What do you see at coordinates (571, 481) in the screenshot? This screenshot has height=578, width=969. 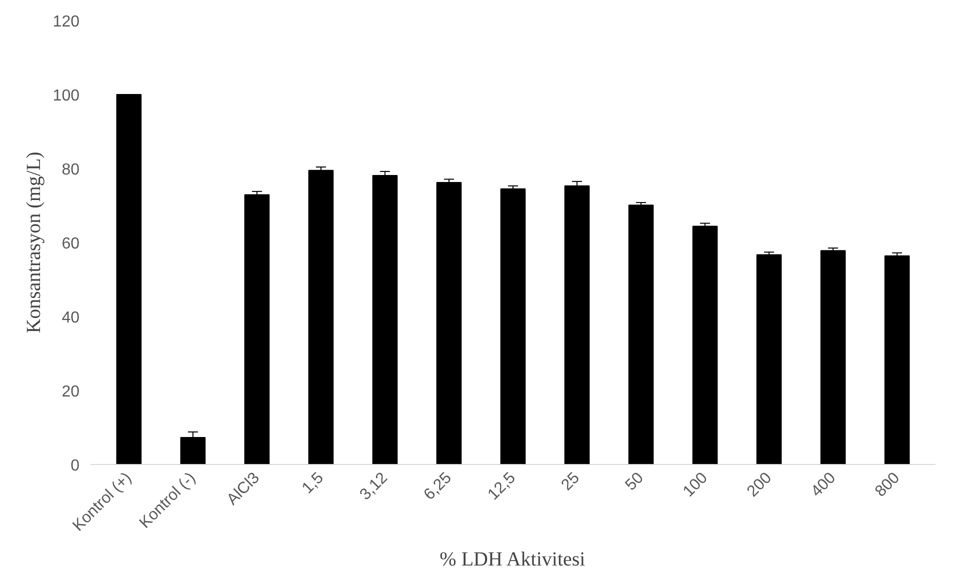 I see `x-tick-label: 25` at bounding box center [571, 481].